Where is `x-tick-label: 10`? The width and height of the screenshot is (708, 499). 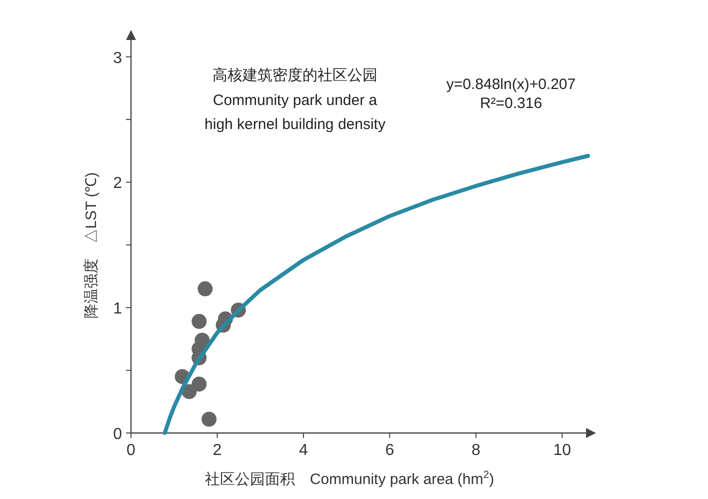
x-tick-label: 10 is located at coordinates (562, 450).